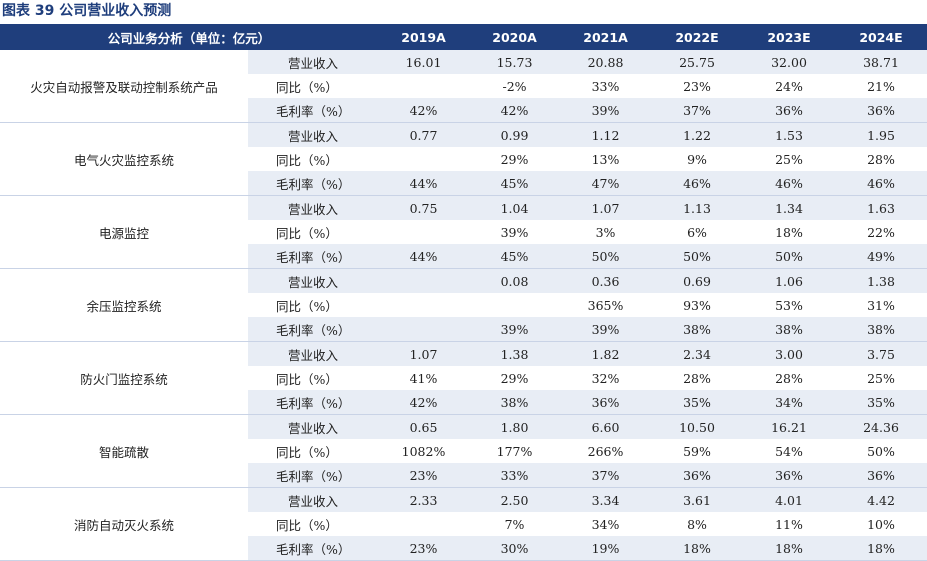 The image size is (927, 561). What do you see at coordinates (606, 353) in the screenshot?
I see `table-cell: 1.82` at bounding box center [606, 353].